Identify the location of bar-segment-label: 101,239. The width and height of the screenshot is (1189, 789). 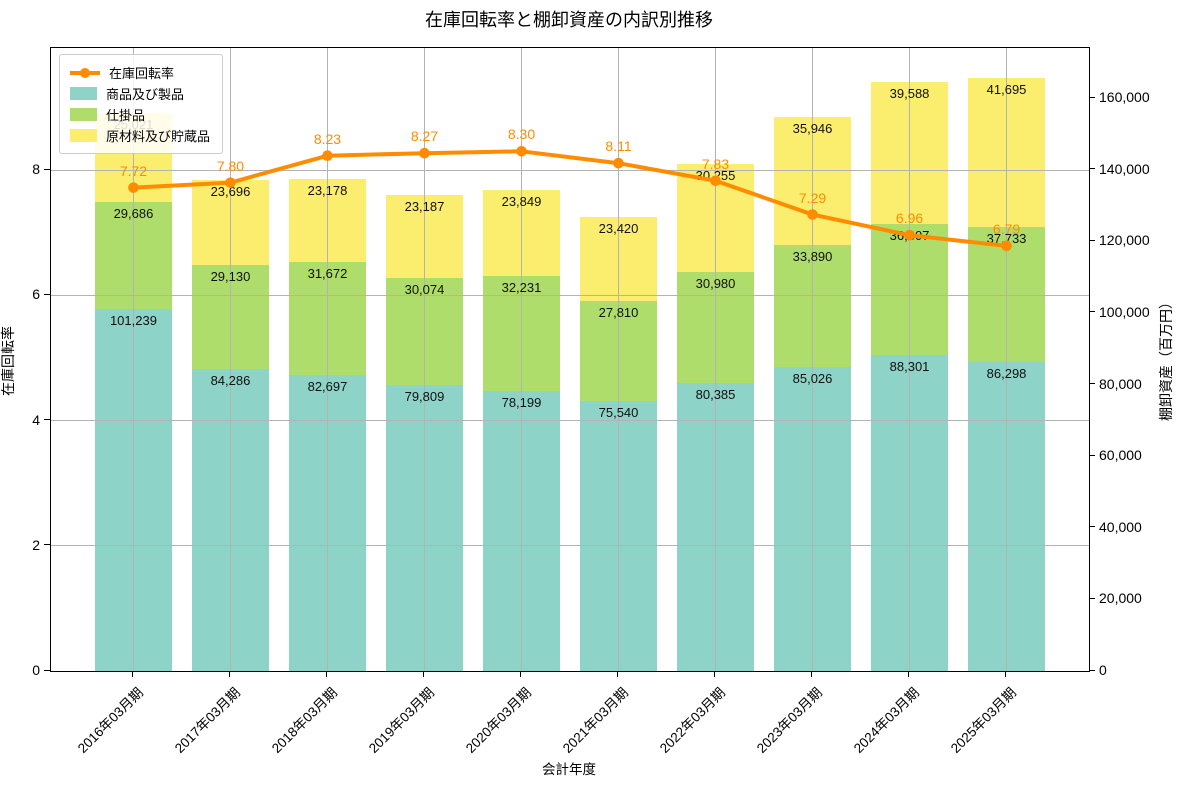
(133, 320).